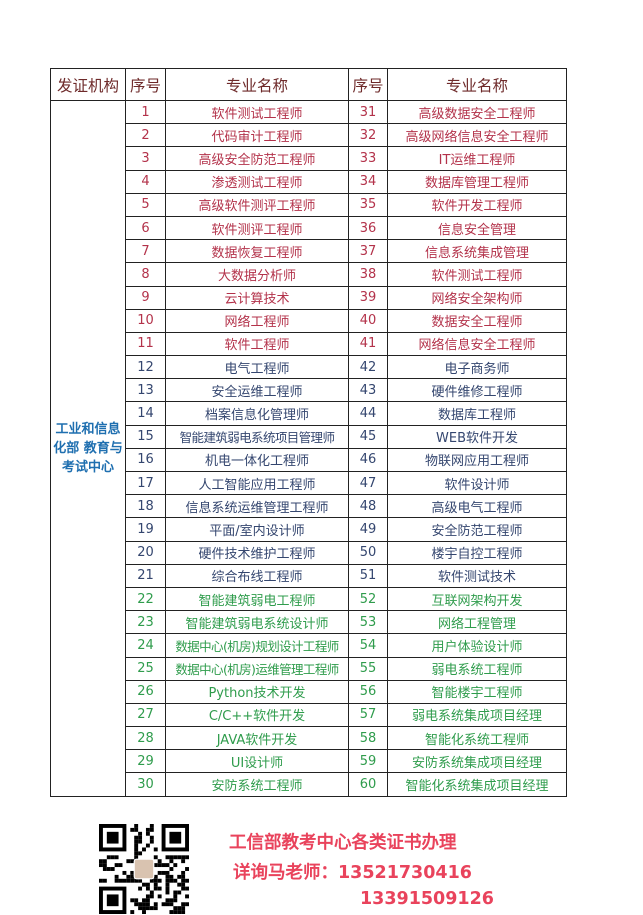  What do you see at coordinates (477, 761) in the screenshot?
I see `major-name-2: 安防系统集成项目经理` at bounding box center [477, 761].